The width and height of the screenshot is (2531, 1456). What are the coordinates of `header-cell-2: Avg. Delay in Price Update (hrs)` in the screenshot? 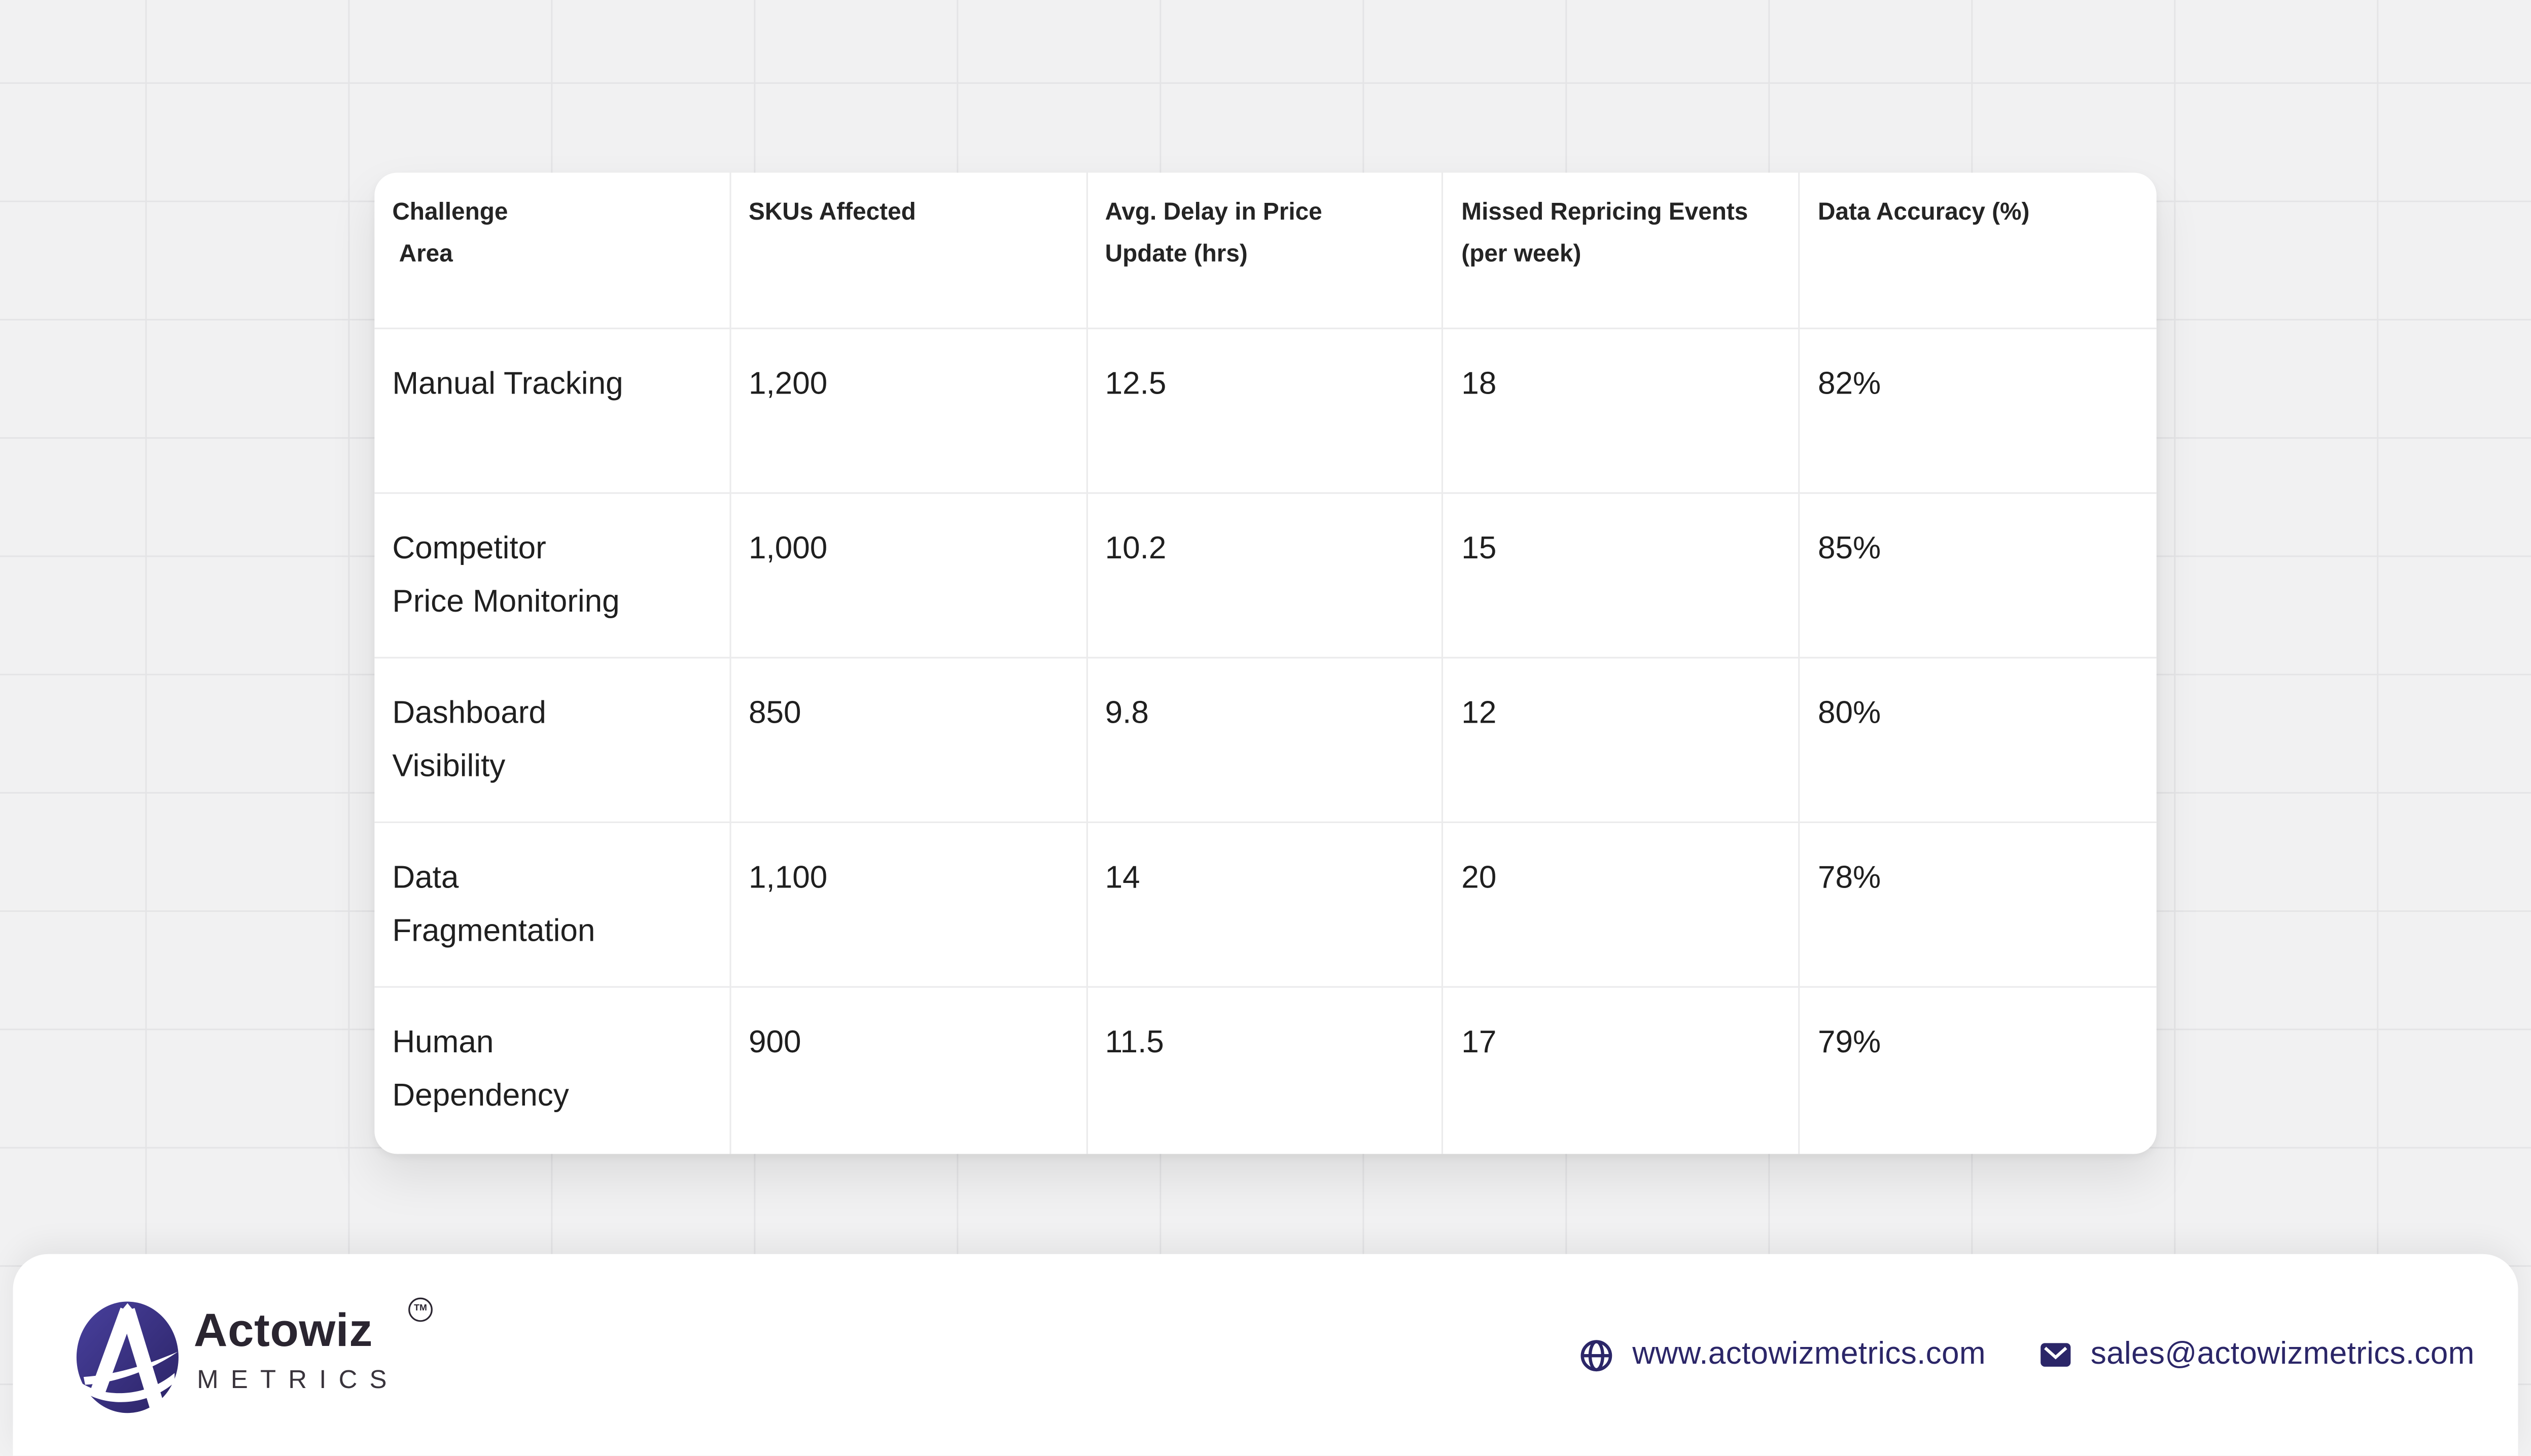 It's located at (1265, 251).